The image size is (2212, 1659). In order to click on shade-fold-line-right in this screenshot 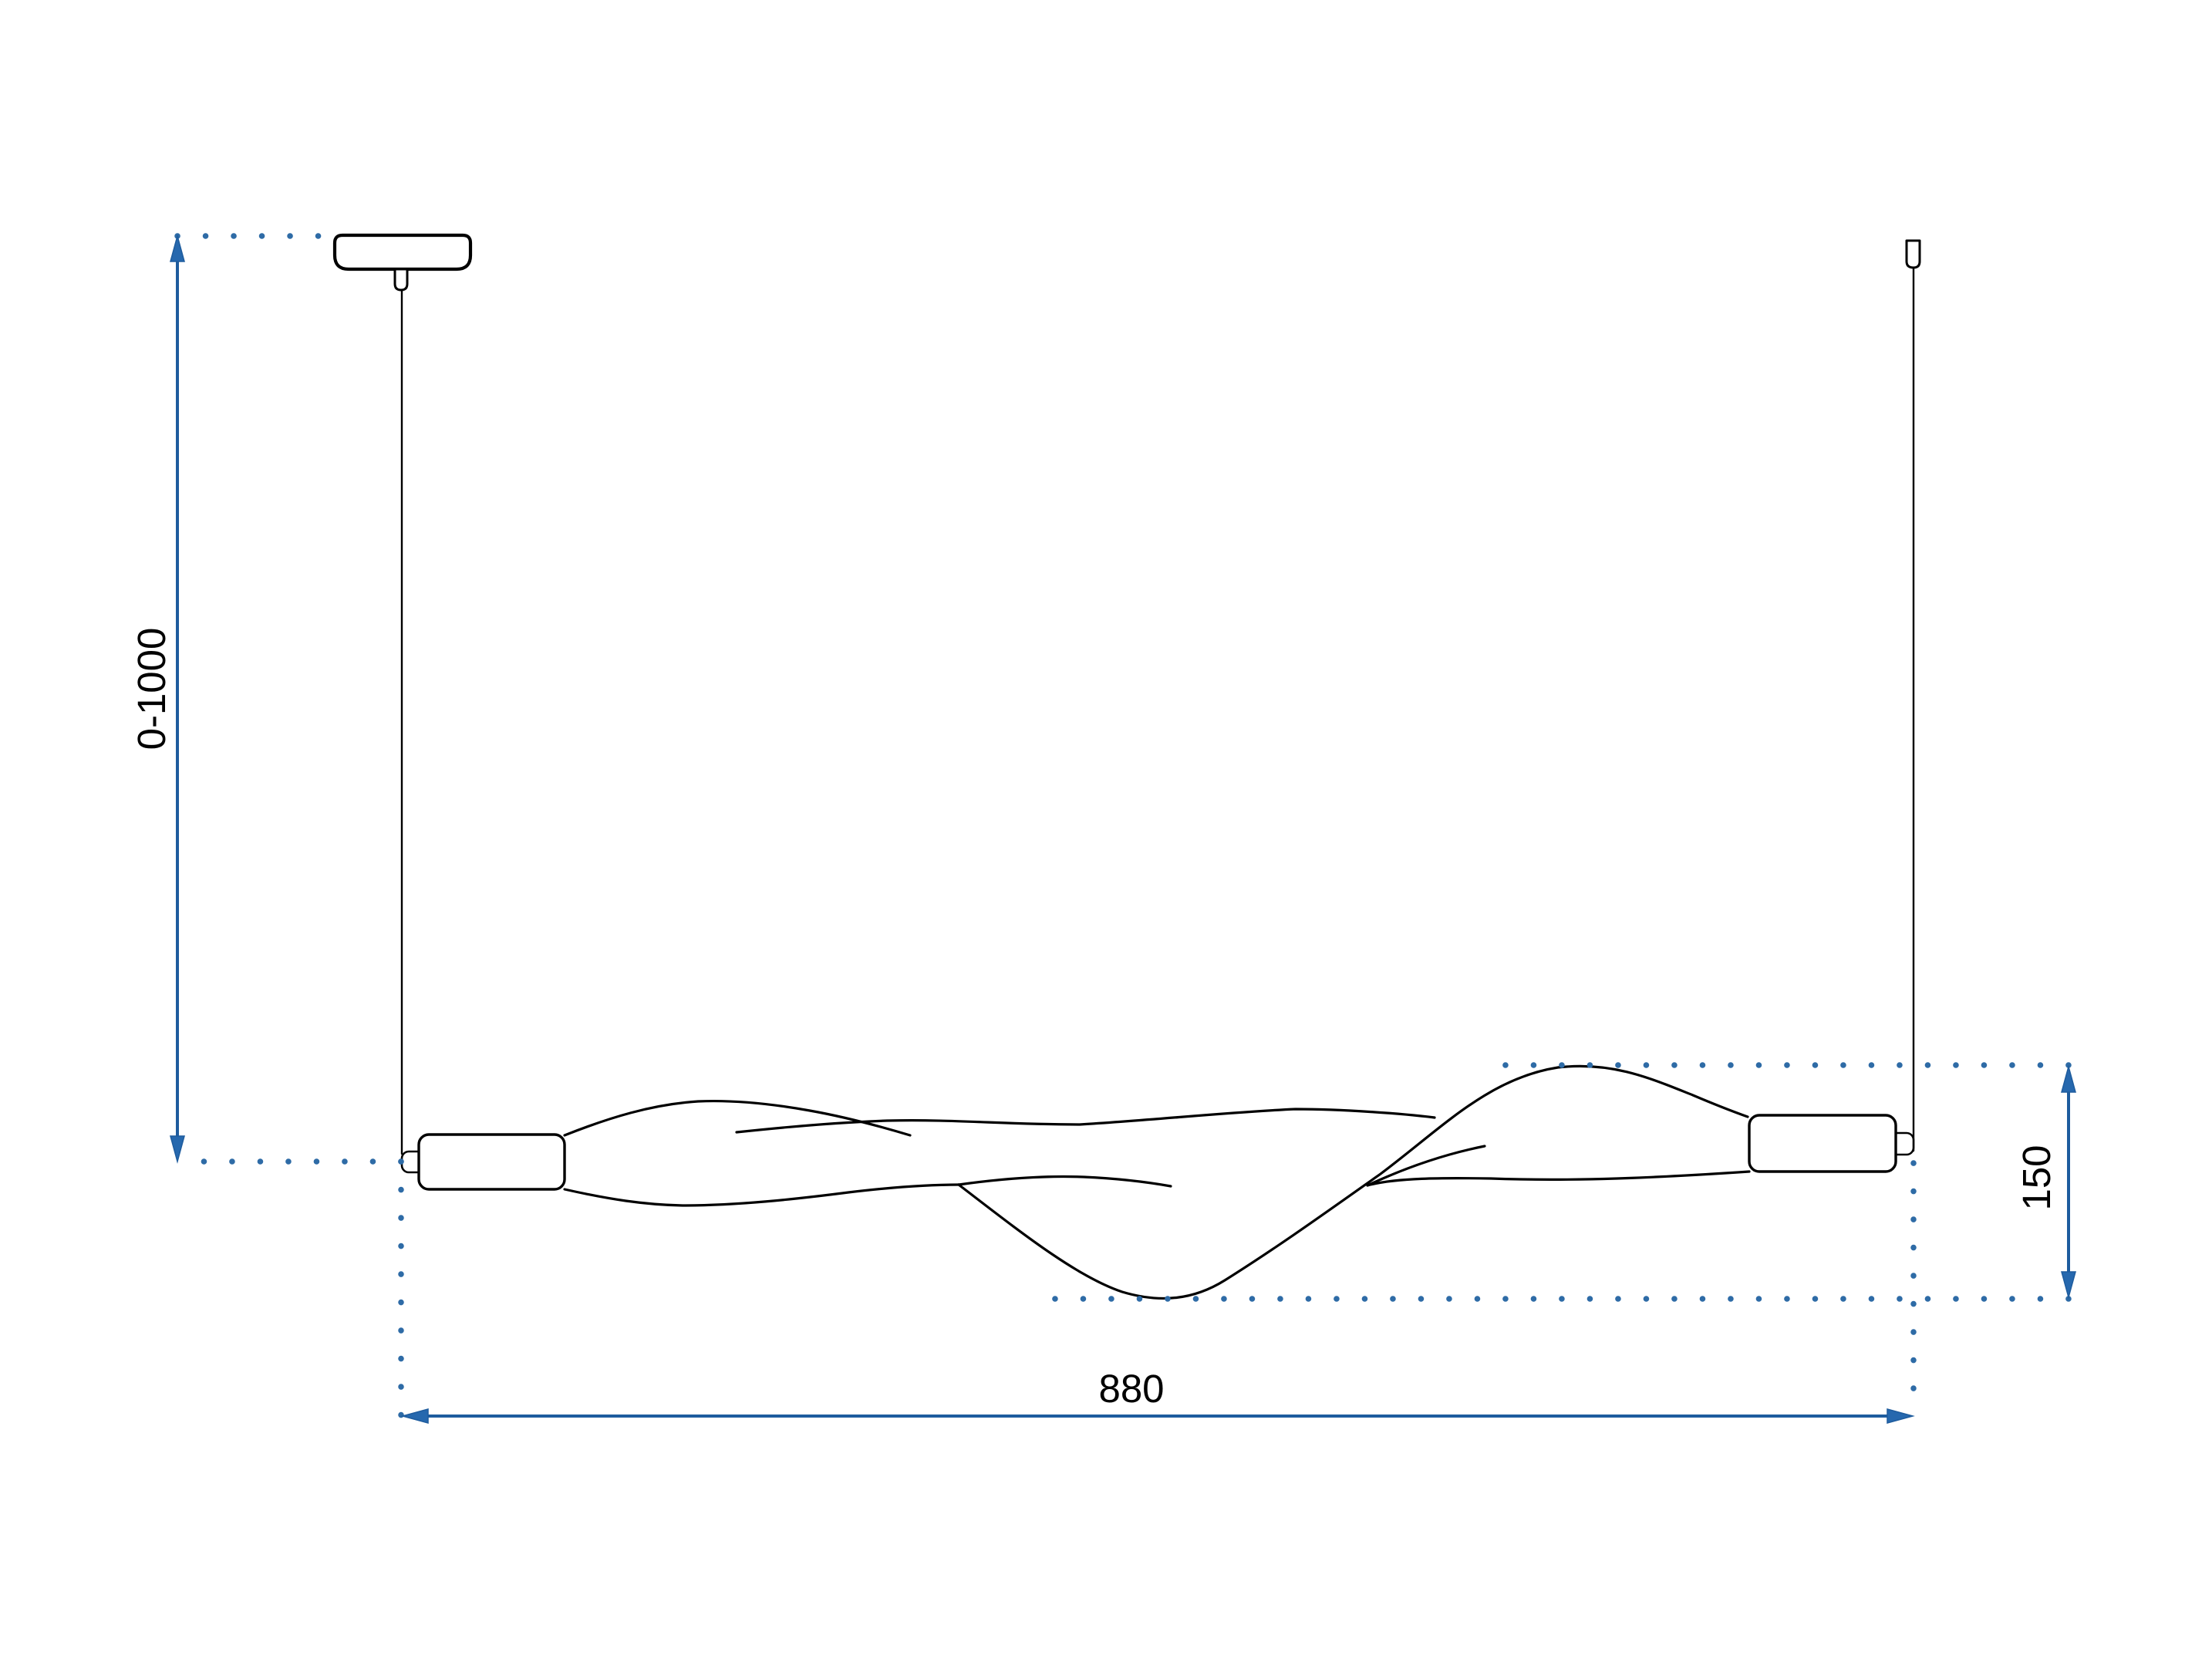, I will do `click(1426, 1166)`.